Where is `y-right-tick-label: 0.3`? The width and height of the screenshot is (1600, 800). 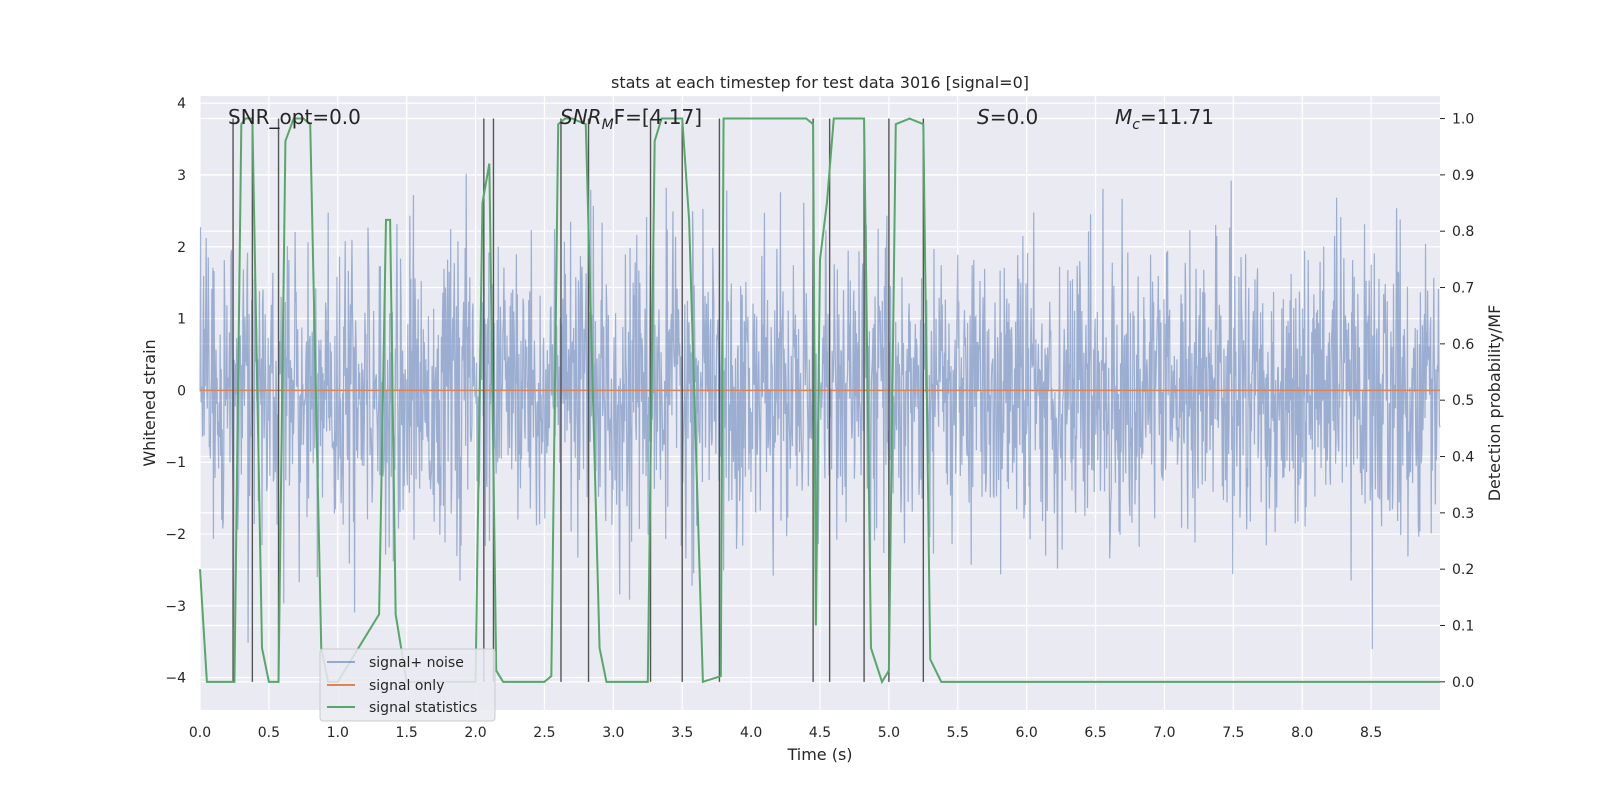 y-right-tick-label: 0.3 is located at coordinates (1463, 514).